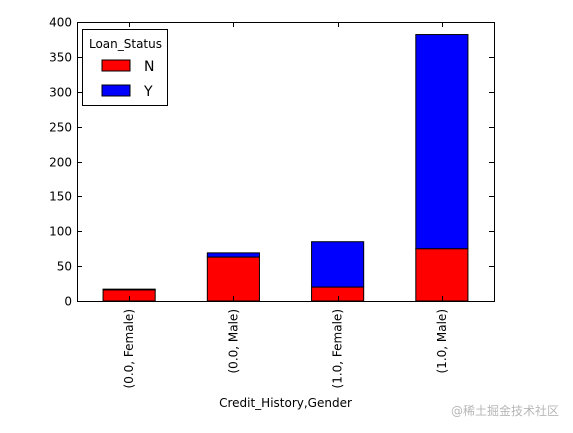 This screenshot has height=433, width=573. I want to click on y-tick-label: 150, so click(60, 197).